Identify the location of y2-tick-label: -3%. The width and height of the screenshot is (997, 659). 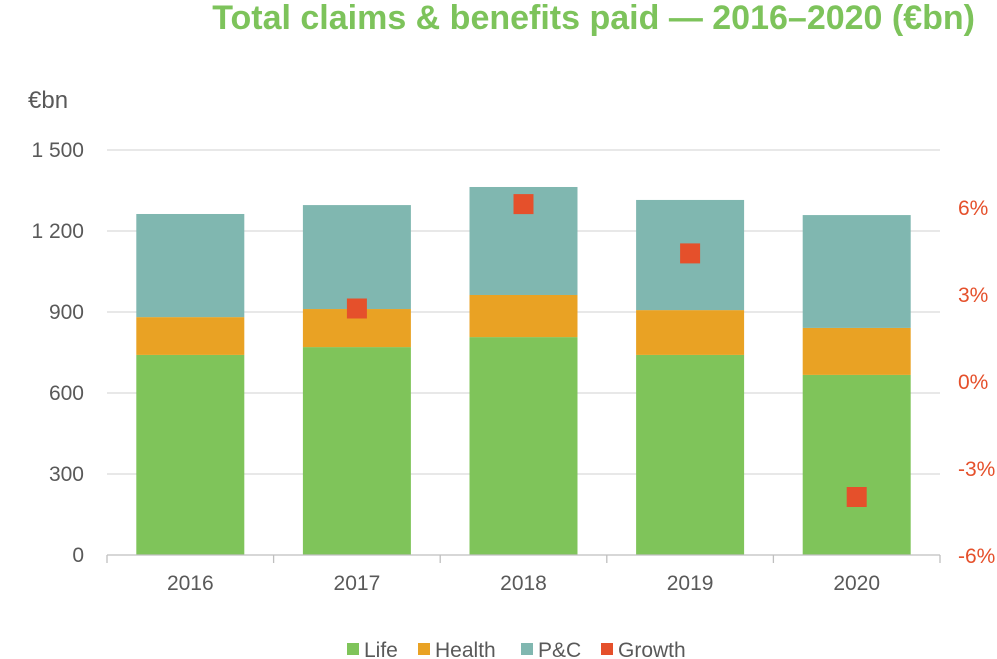
(976, 469).